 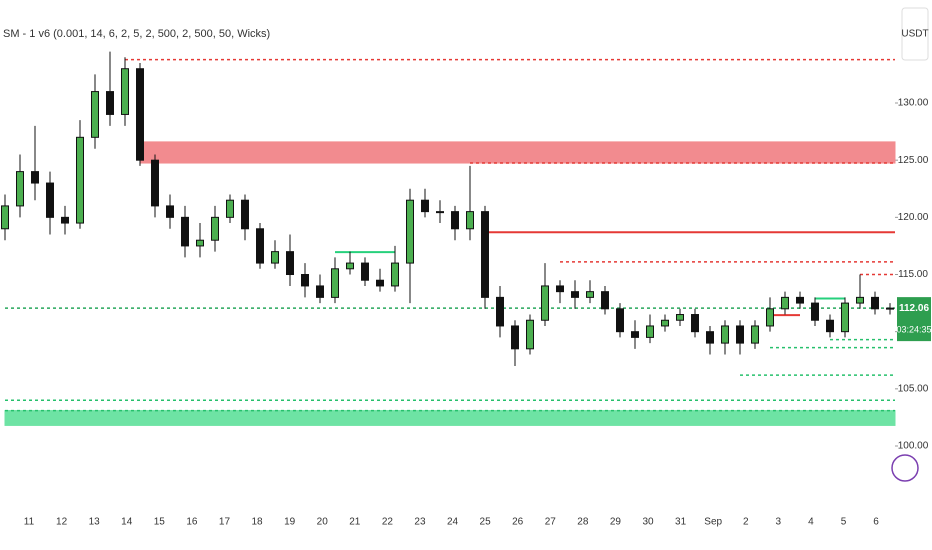 I want to click on y-tick-label: 105.00, so click(x=913, y=388).